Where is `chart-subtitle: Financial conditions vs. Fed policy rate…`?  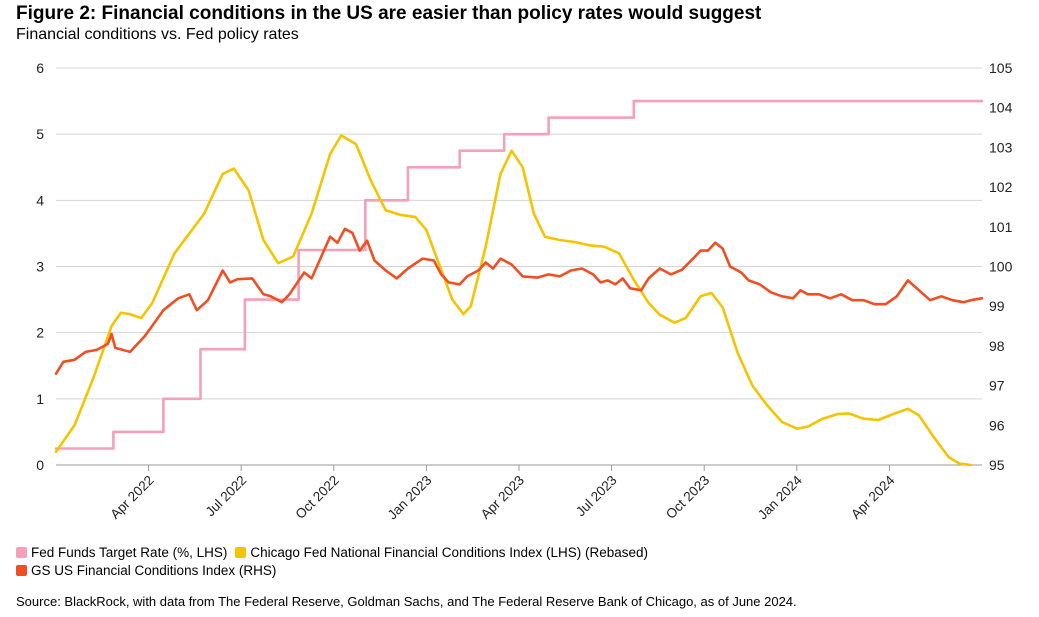
chart-subtitle: Financial conditions vs. Fed policy rate… is located at coordinates (157, 34).